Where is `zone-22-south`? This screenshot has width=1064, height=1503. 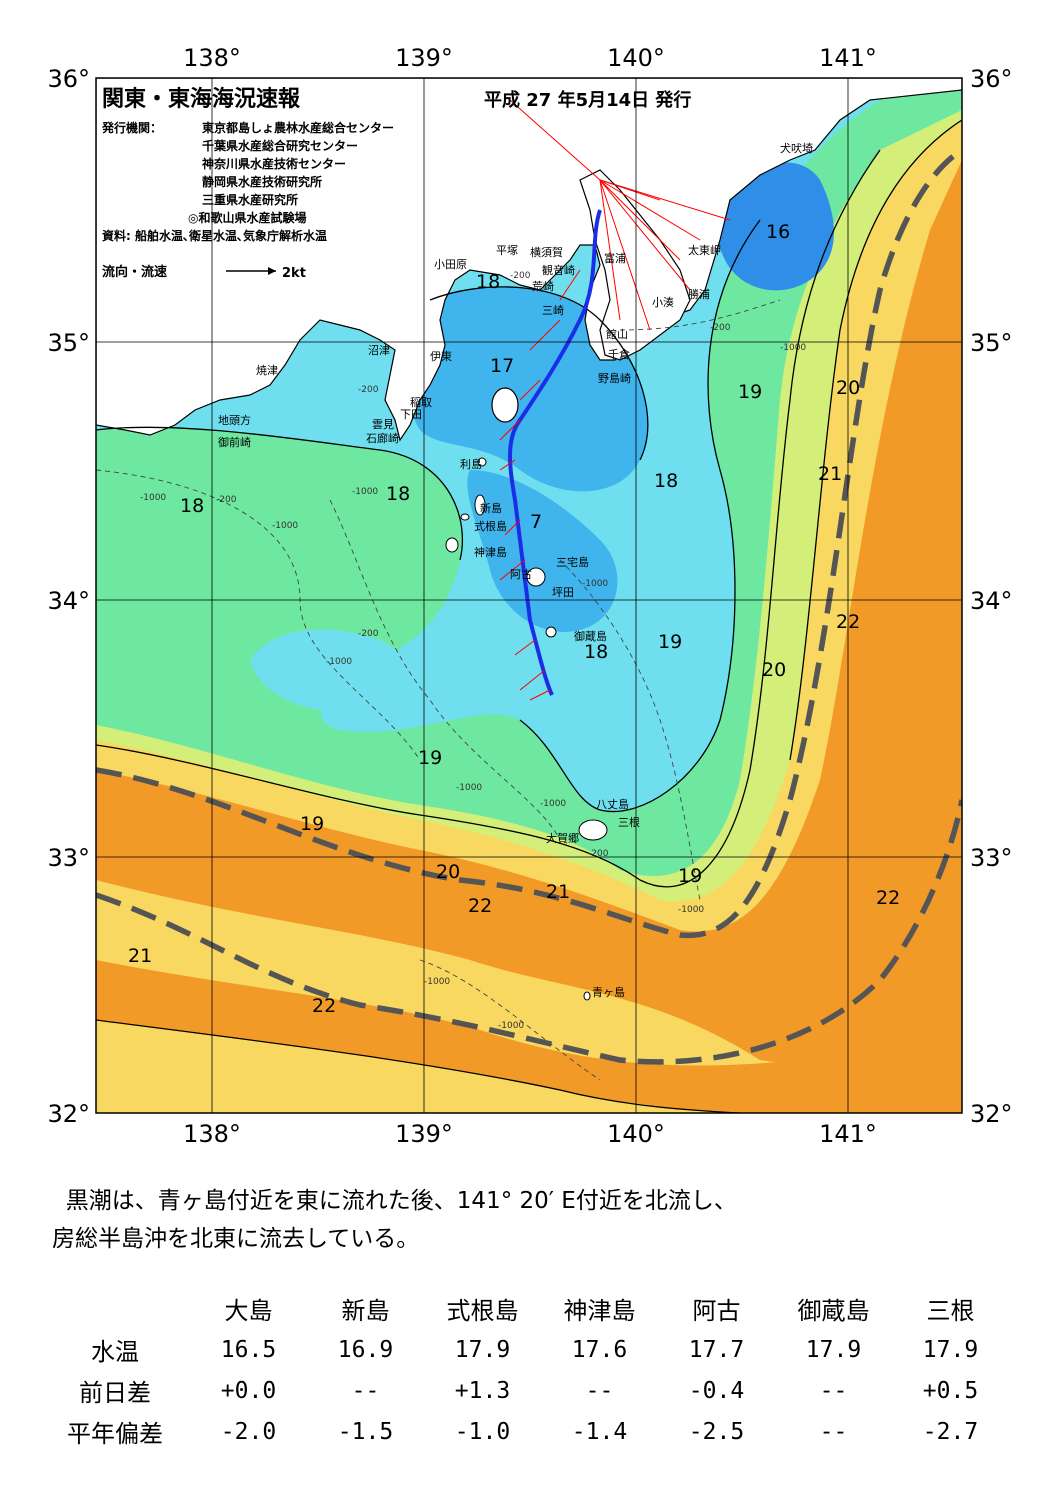 zone-22-south is located at coordinates (529, 1036).